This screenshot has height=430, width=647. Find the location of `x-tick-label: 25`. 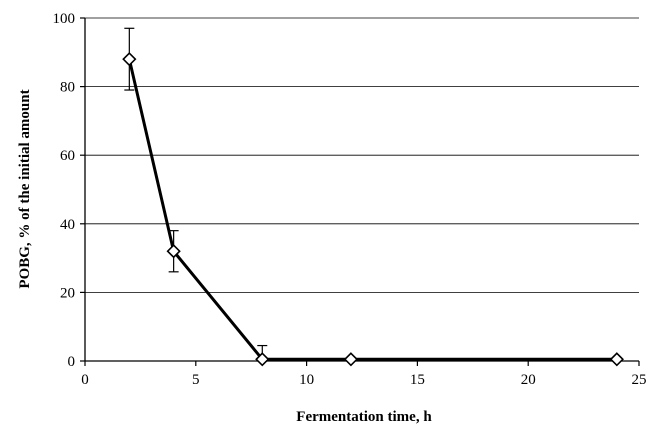

x-tick-label: 25 is located at coordinates (639, 380).